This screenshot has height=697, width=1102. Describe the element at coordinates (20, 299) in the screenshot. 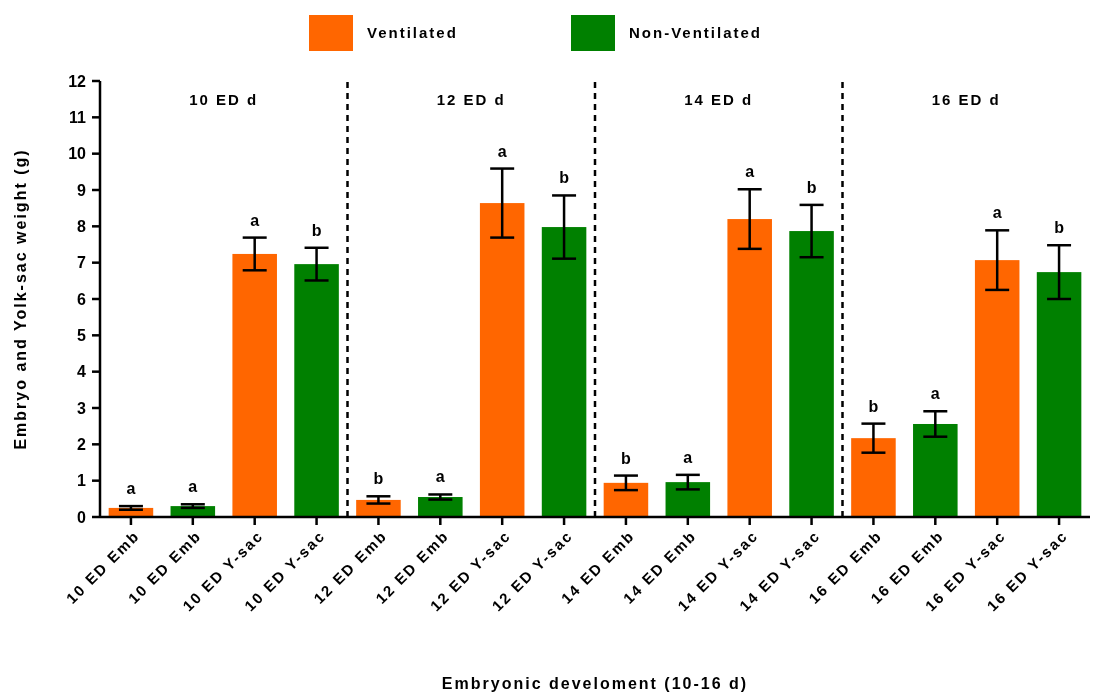

I see `y-axis-title: Embryo and Yolk-sac weight (g)` at that location.